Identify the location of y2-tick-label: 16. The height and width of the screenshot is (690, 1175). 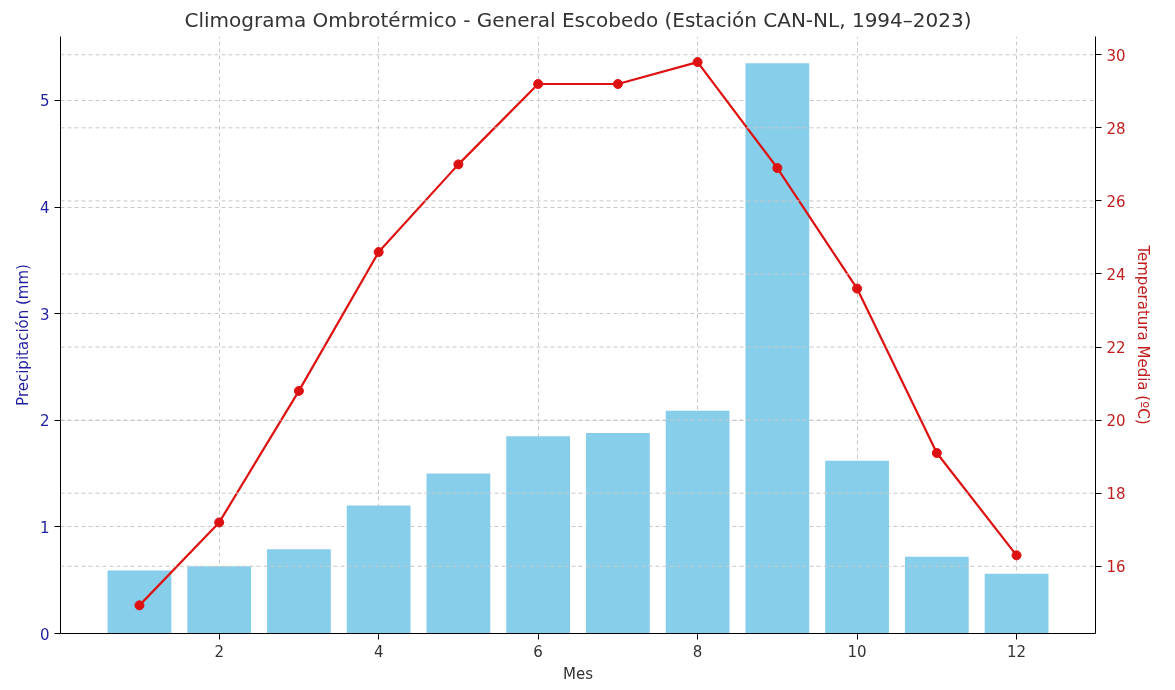
(1116, 567).